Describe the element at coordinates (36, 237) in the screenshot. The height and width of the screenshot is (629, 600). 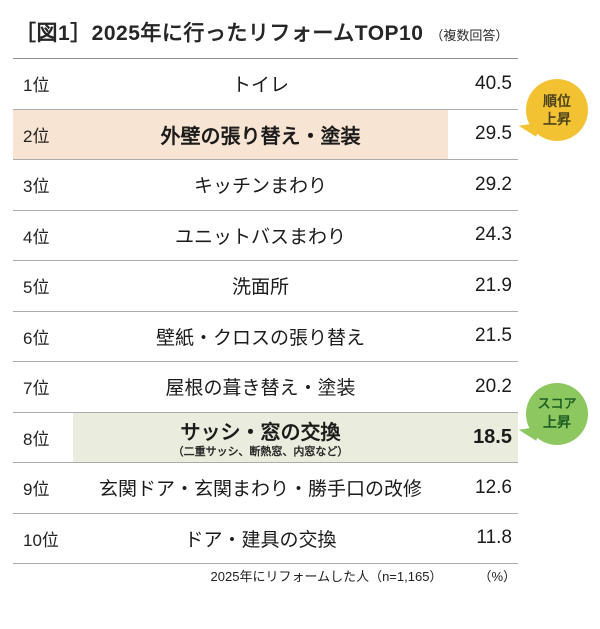
I see `rank-label: 4位` at that location.